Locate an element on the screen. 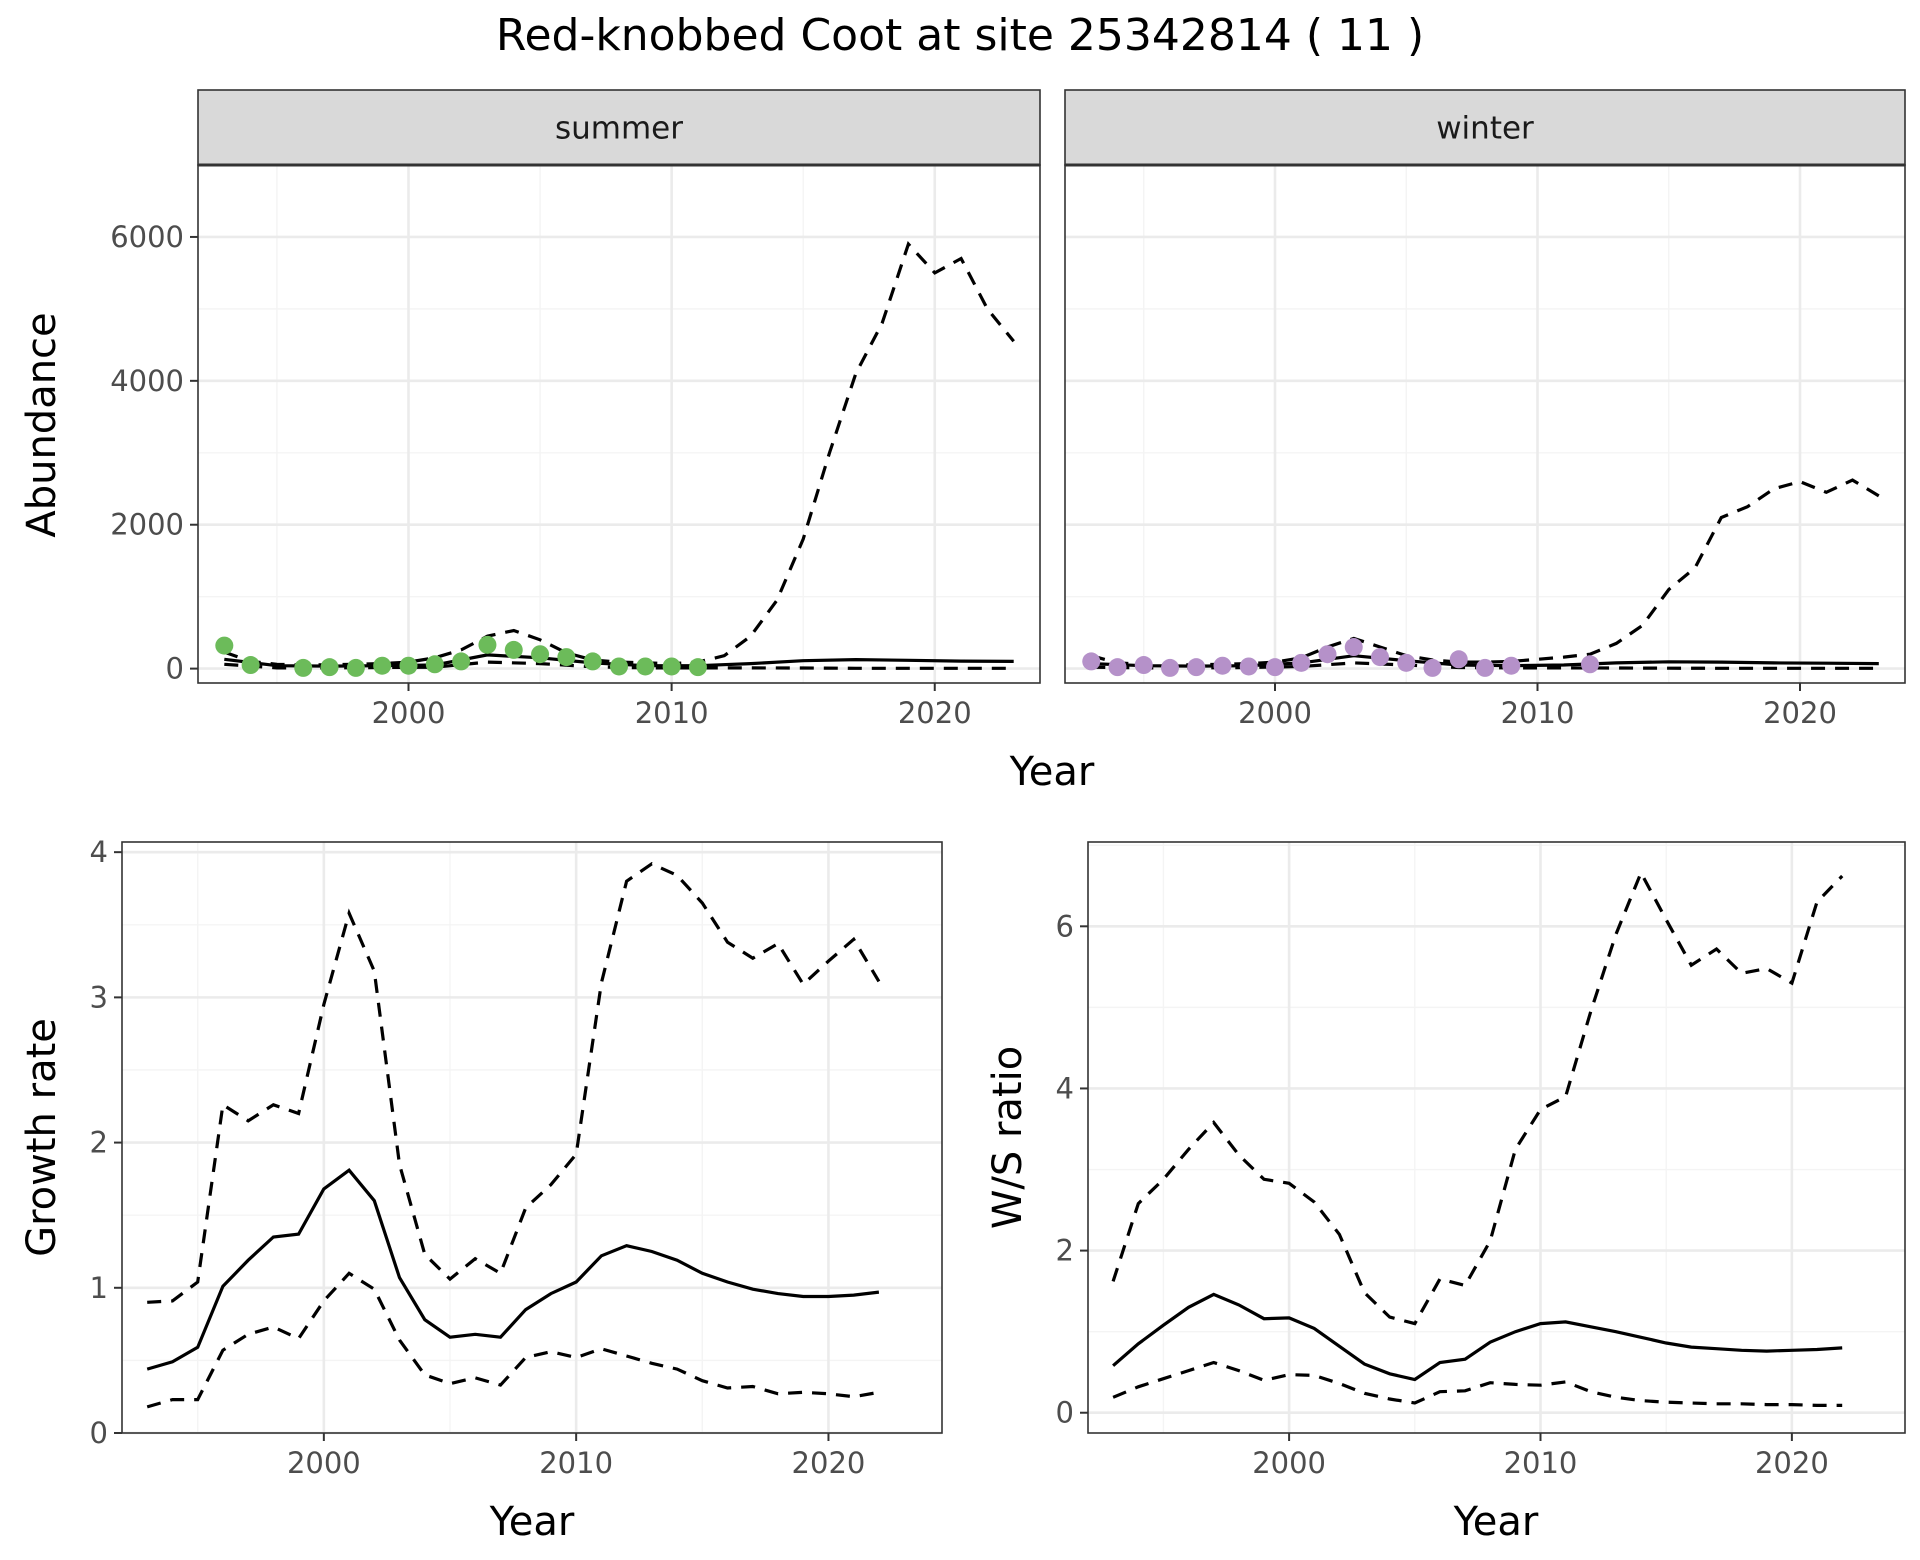 The image size is (1920, 1560). y-axis-title: Abundance is located at coordinates (42, 424).